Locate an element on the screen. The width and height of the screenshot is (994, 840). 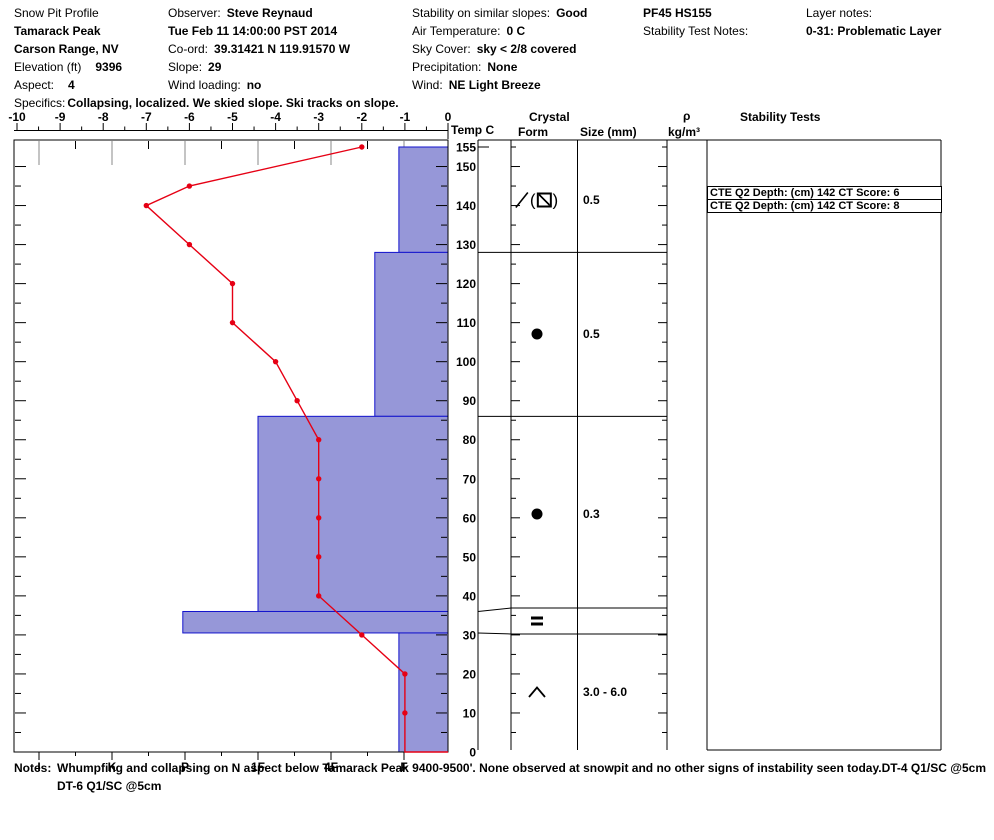
observer-value: Steve Reynaud is located at coordinates (269, 13).